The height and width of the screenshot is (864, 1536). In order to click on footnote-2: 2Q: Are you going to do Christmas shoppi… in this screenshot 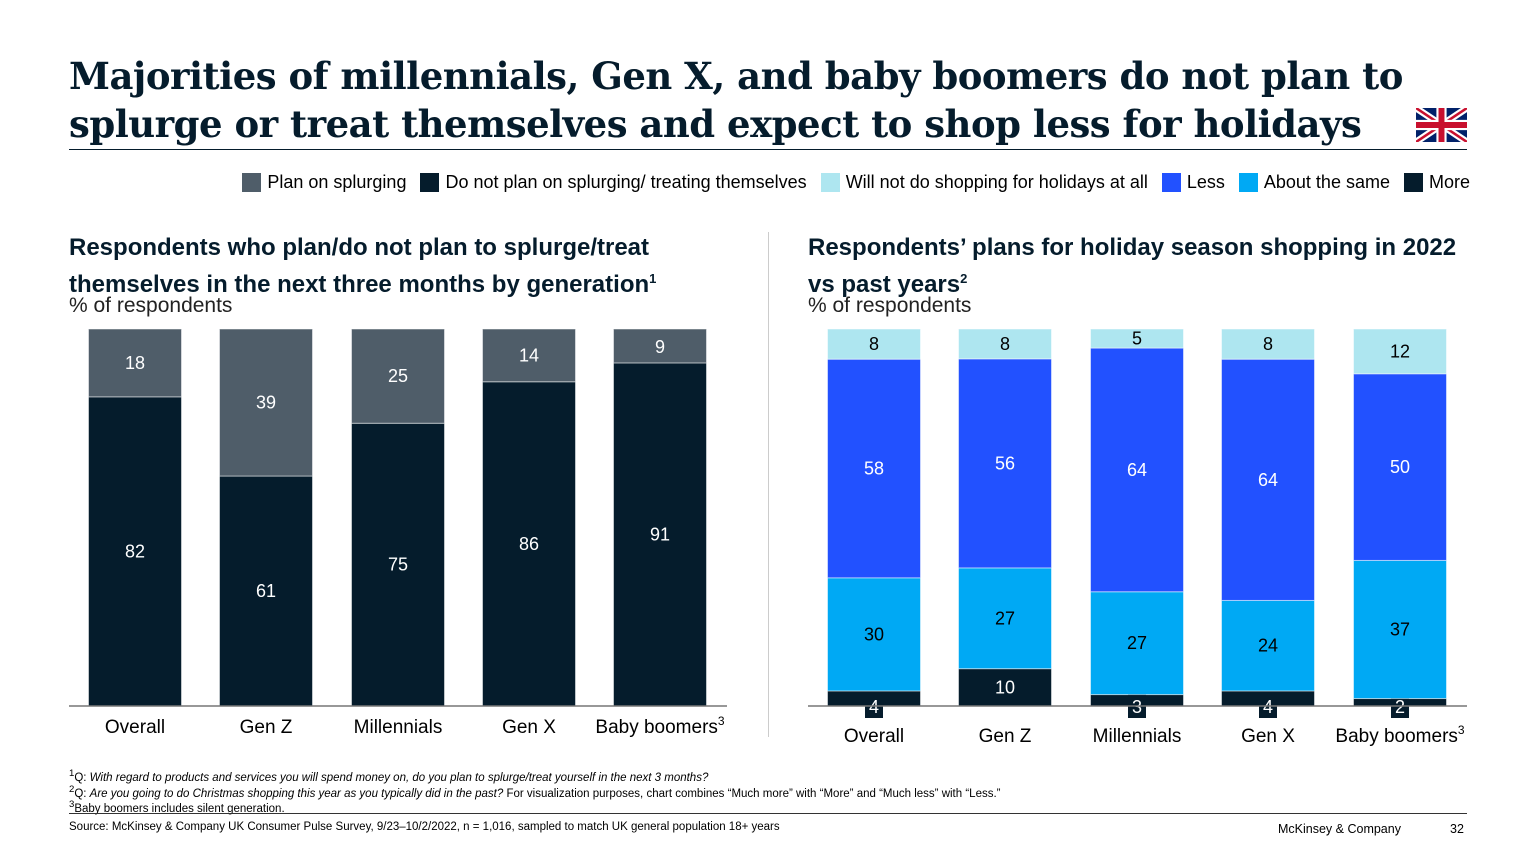, I will do `click(535, 792)`.